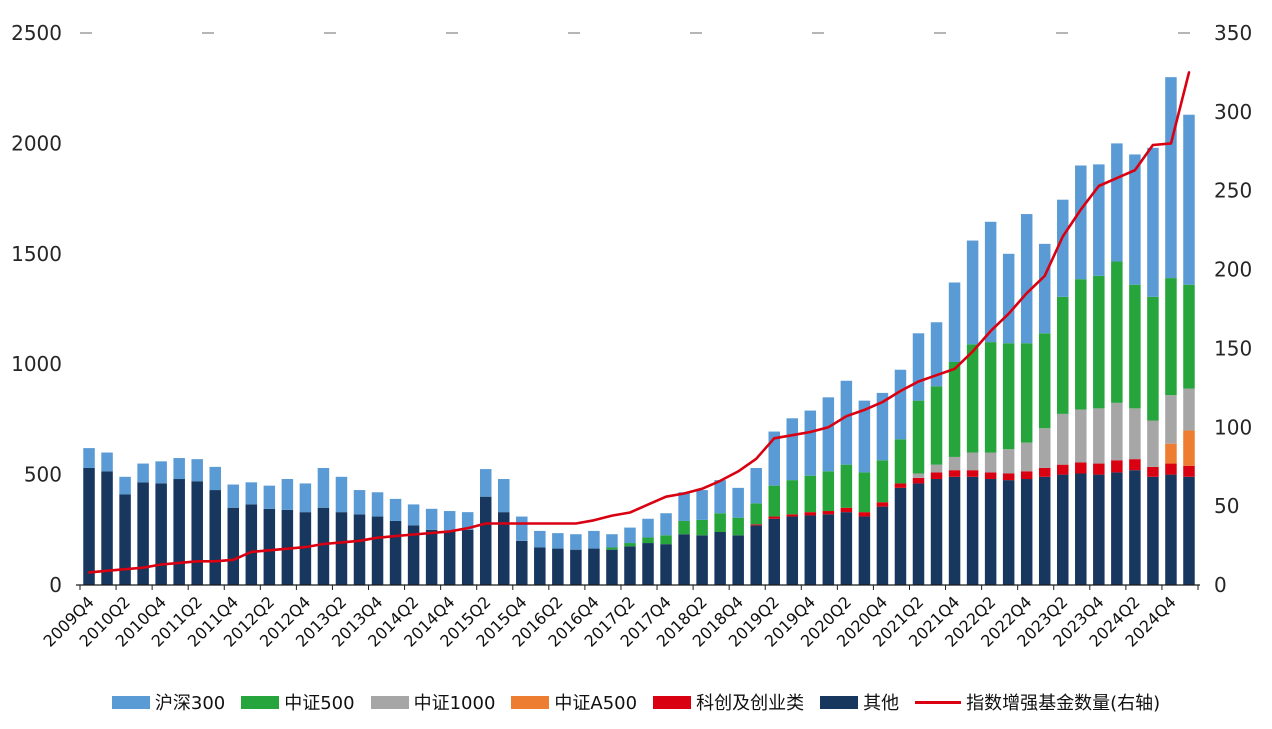  What do you see at coordinates (728, 702) in the screenshot?
I see `legend-item: 科创及创业类` at bounding box center [728, 702].